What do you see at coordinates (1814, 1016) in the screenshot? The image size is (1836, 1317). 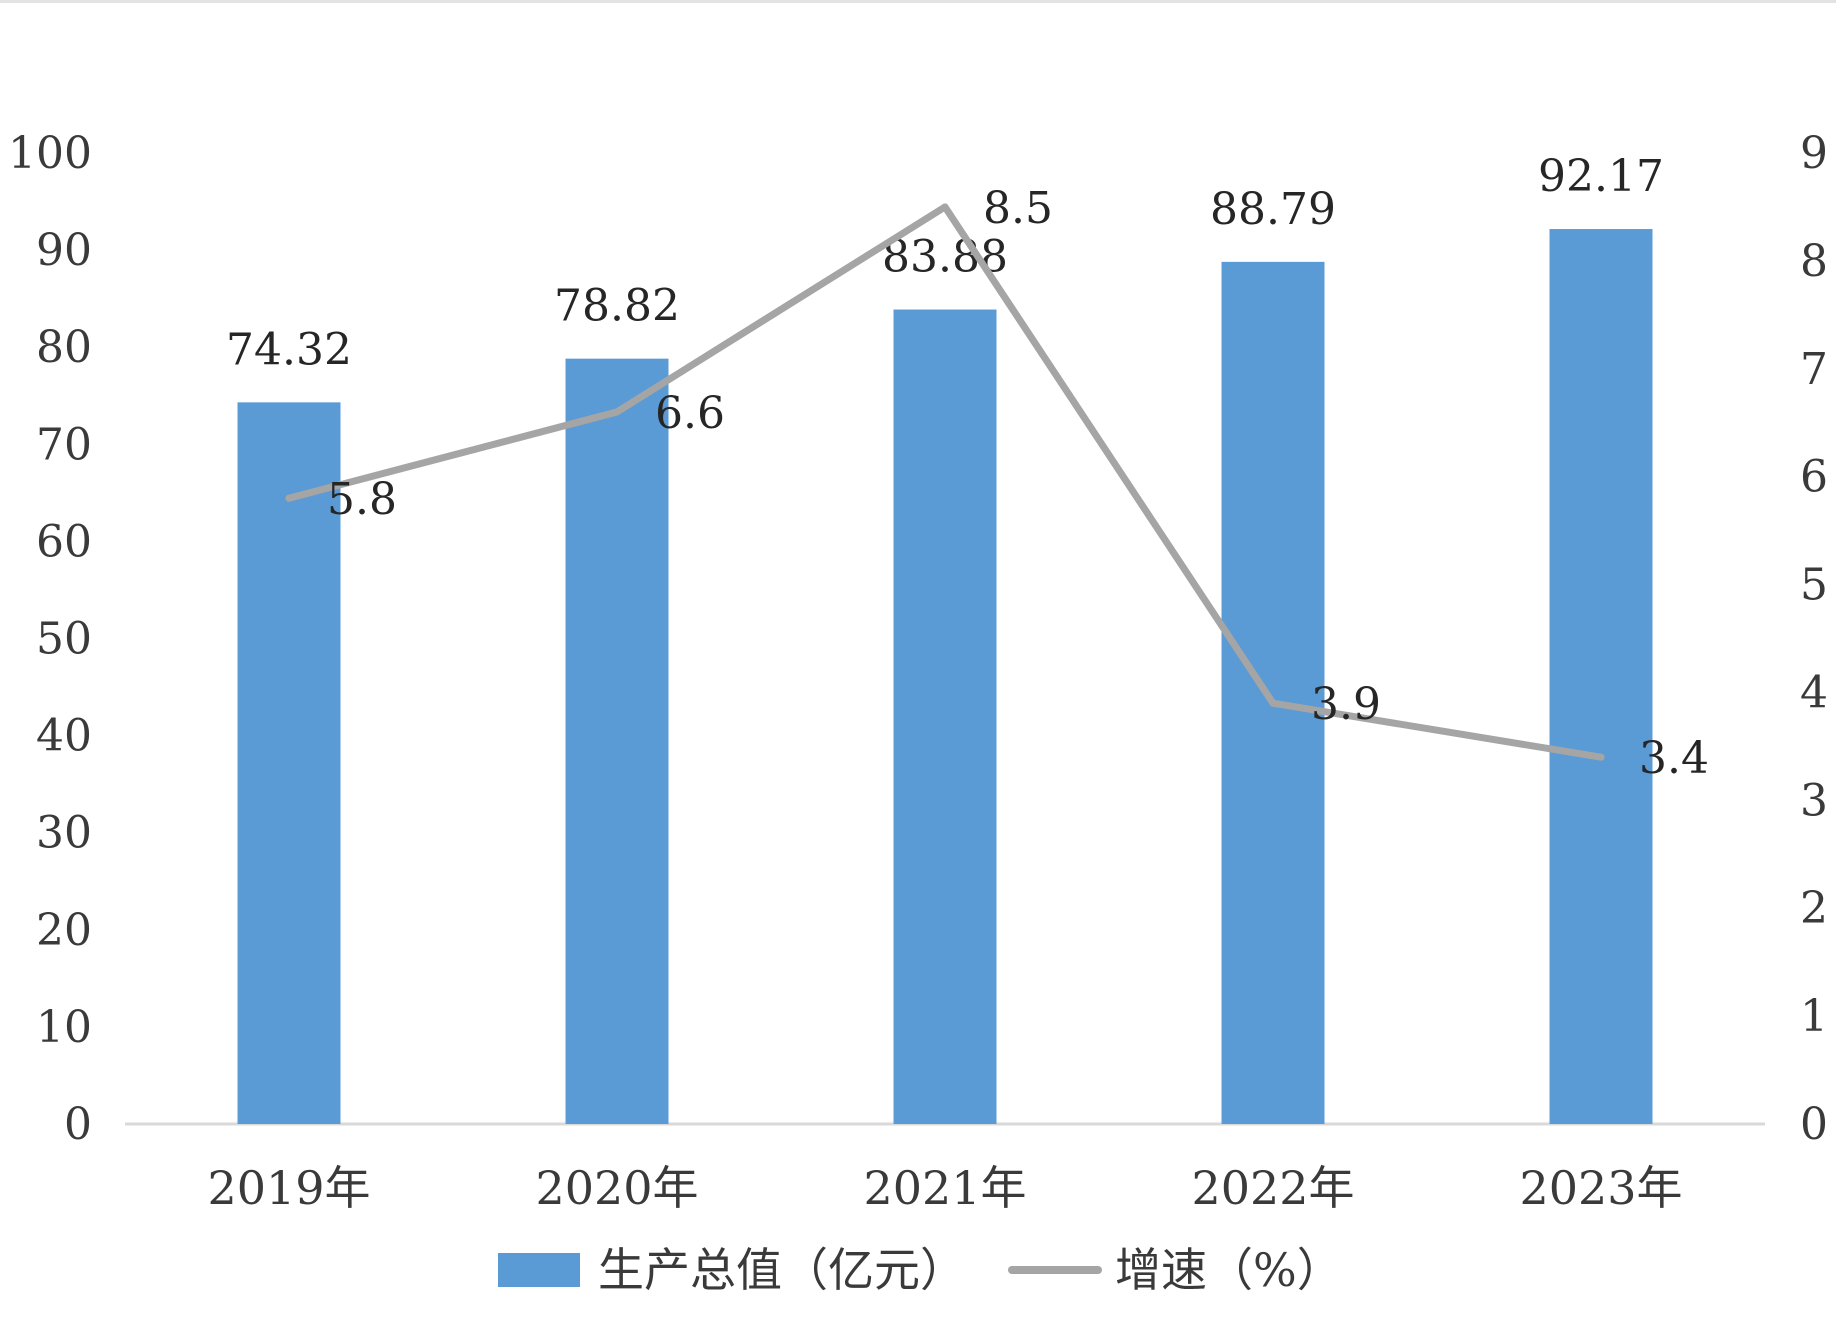 I see `right-axis-tick-label: 1` at bounding box center [1814, 1016].